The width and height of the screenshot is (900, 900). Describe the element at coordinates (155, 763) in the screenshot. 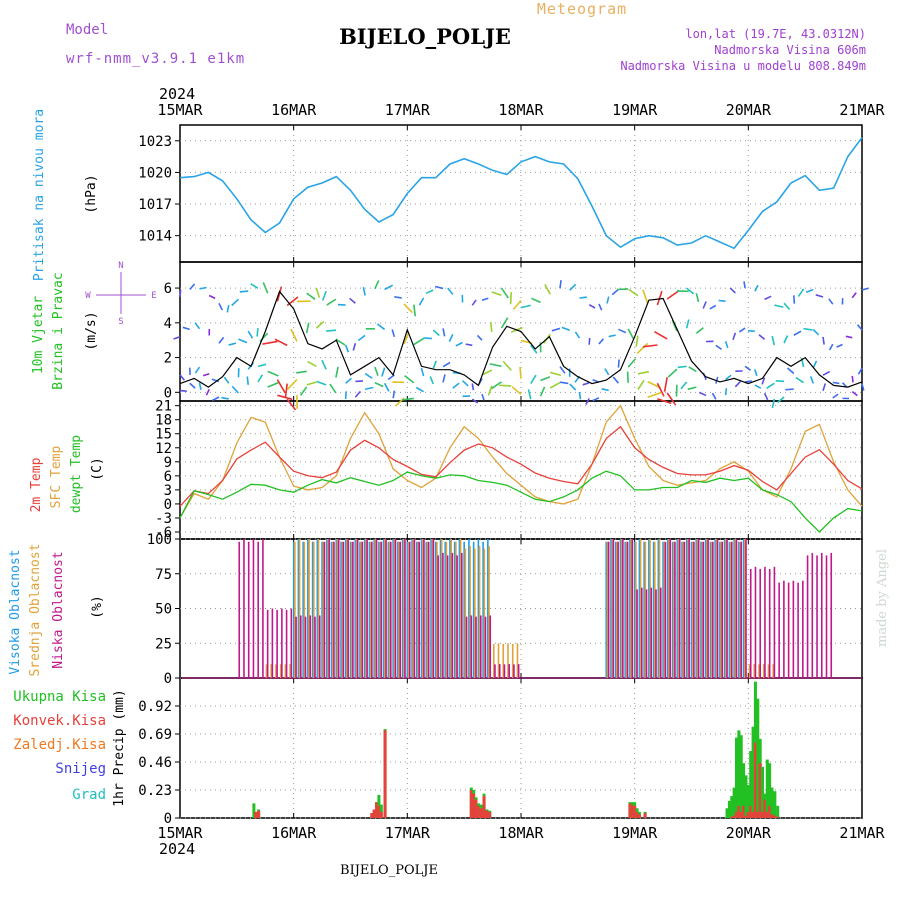

I see `y-tick-label: 0.46` at that location.